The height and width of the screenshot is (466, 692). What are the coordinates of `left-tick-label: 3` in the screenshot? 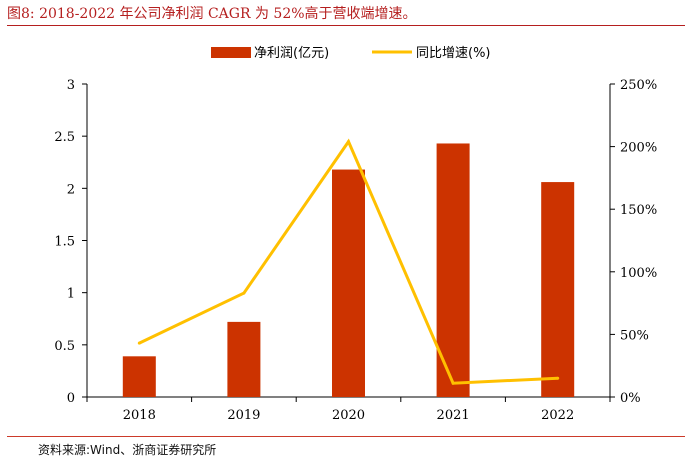 It's located at (71, 85).